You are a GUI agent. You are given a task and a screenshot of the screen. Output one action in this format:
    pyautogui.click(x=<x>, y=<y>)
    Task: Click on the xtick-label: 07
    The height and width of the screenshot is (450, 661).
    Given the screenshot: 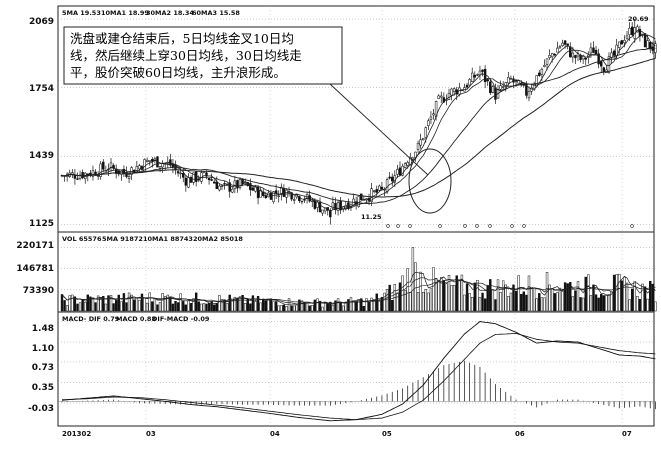 What is the action you would take?
    pyautogui.click(x=627, y=434)
    